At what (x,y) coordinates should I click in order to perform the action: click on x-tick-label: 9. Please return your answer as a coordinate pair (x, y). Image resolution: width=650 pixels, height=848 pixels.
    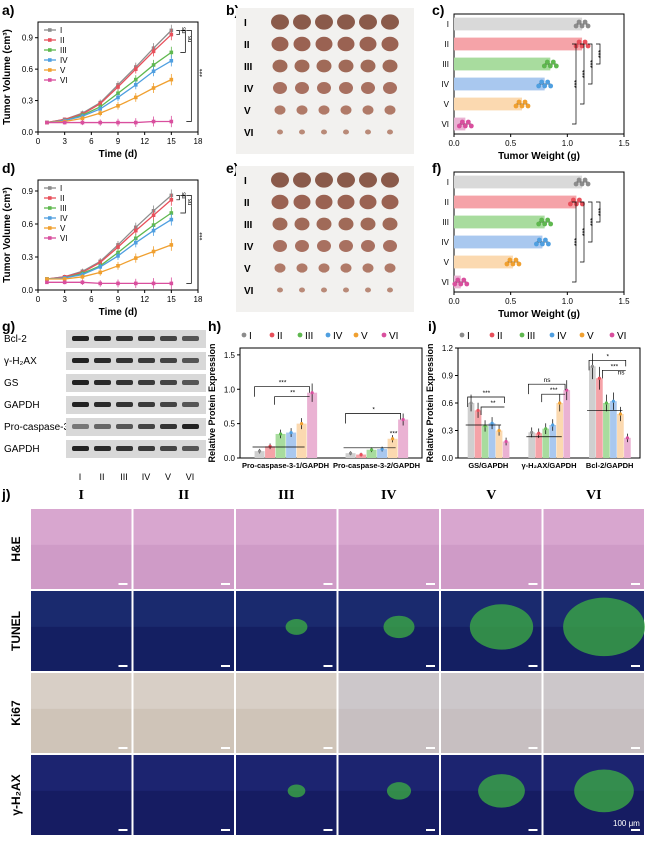
    Looking at the image, I should click on (118, 299).